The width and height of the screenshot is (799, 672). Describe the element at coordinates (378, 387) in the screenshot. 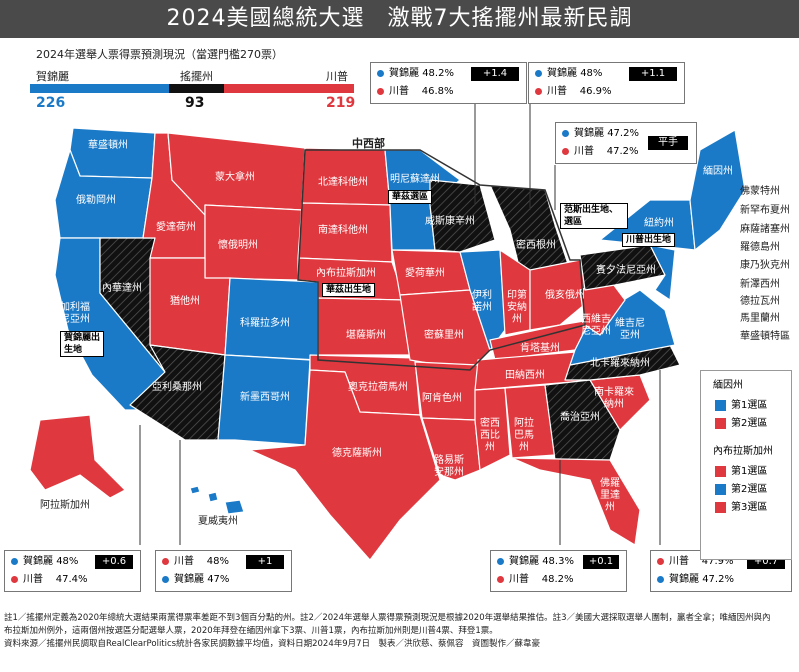

I see `label-oklahoma: 奧克拉荷馬州` at that location.